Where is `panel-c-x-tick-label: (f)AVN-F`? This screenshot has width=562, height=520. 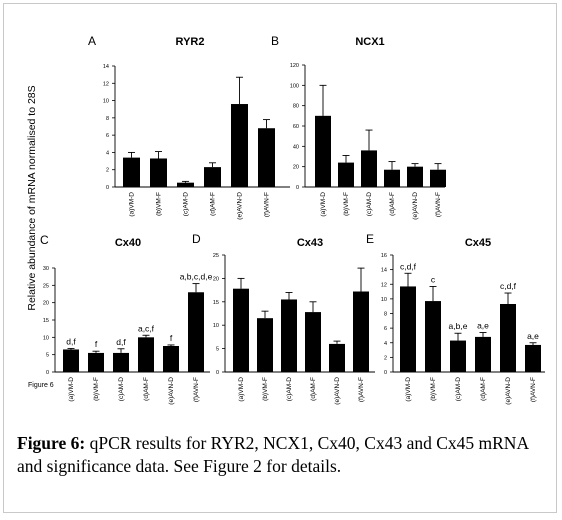 panel-c-x-tick-label: (f)AVN-F is located at coordinates (196, 389).